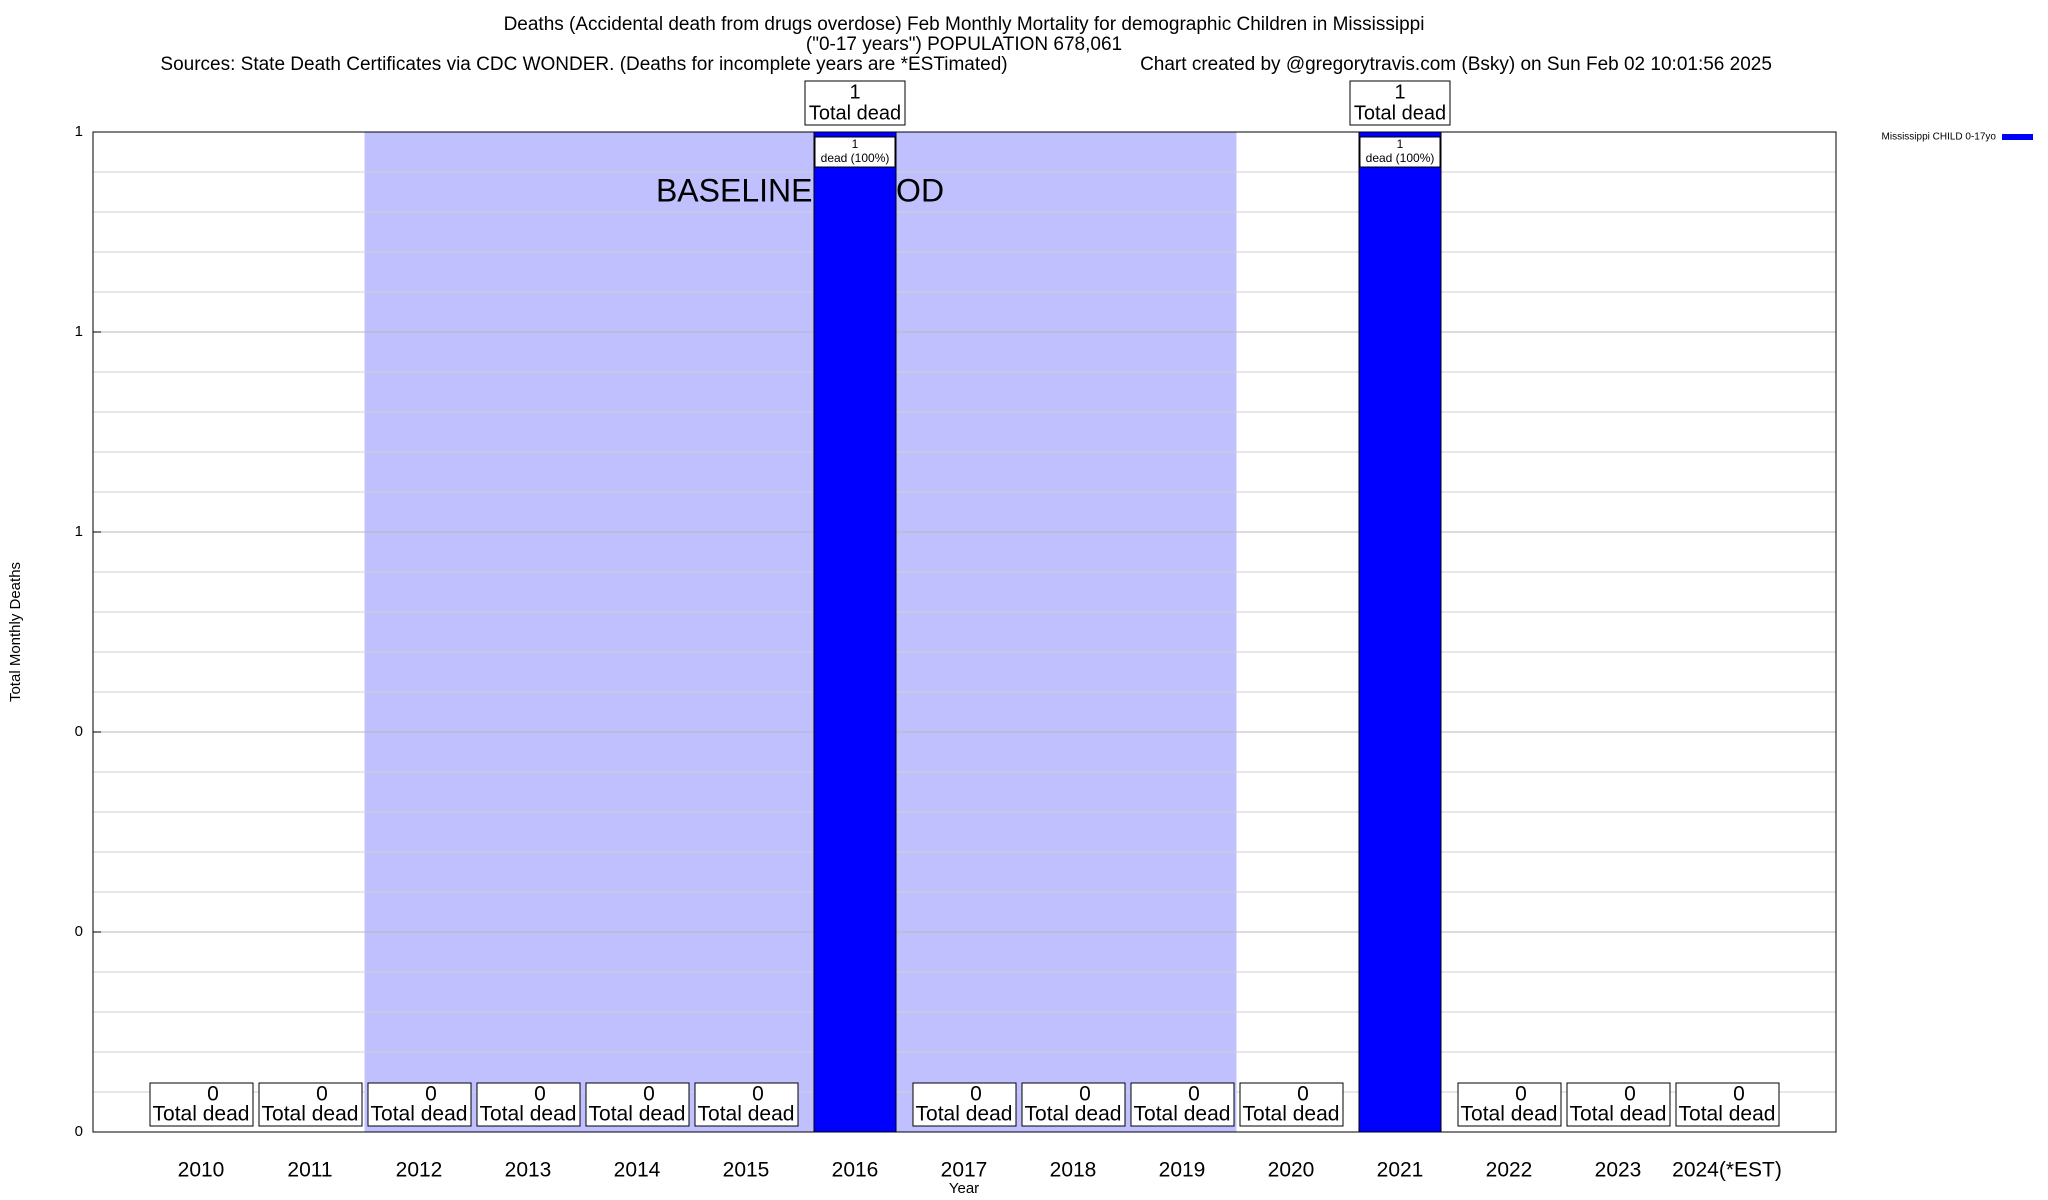 The width and height of the screenshot is (2048, 1200). I want to click on x-tick-label: 2020, so click(1291, 1170).